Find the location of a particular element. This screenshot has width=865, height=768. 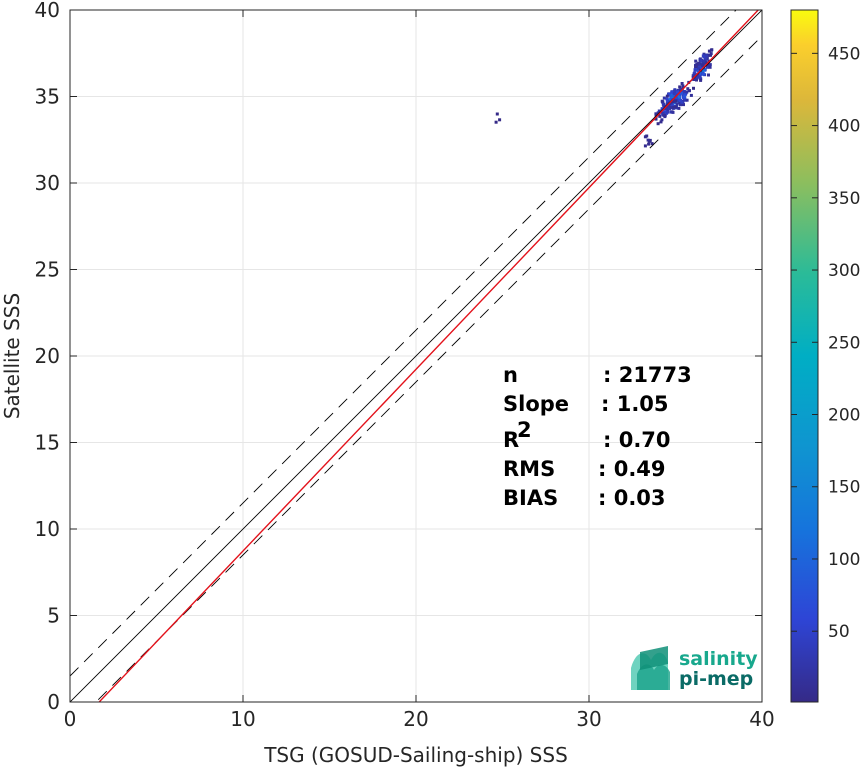

colorbar-tick-label: 100 is located at coordinates (844, 560).